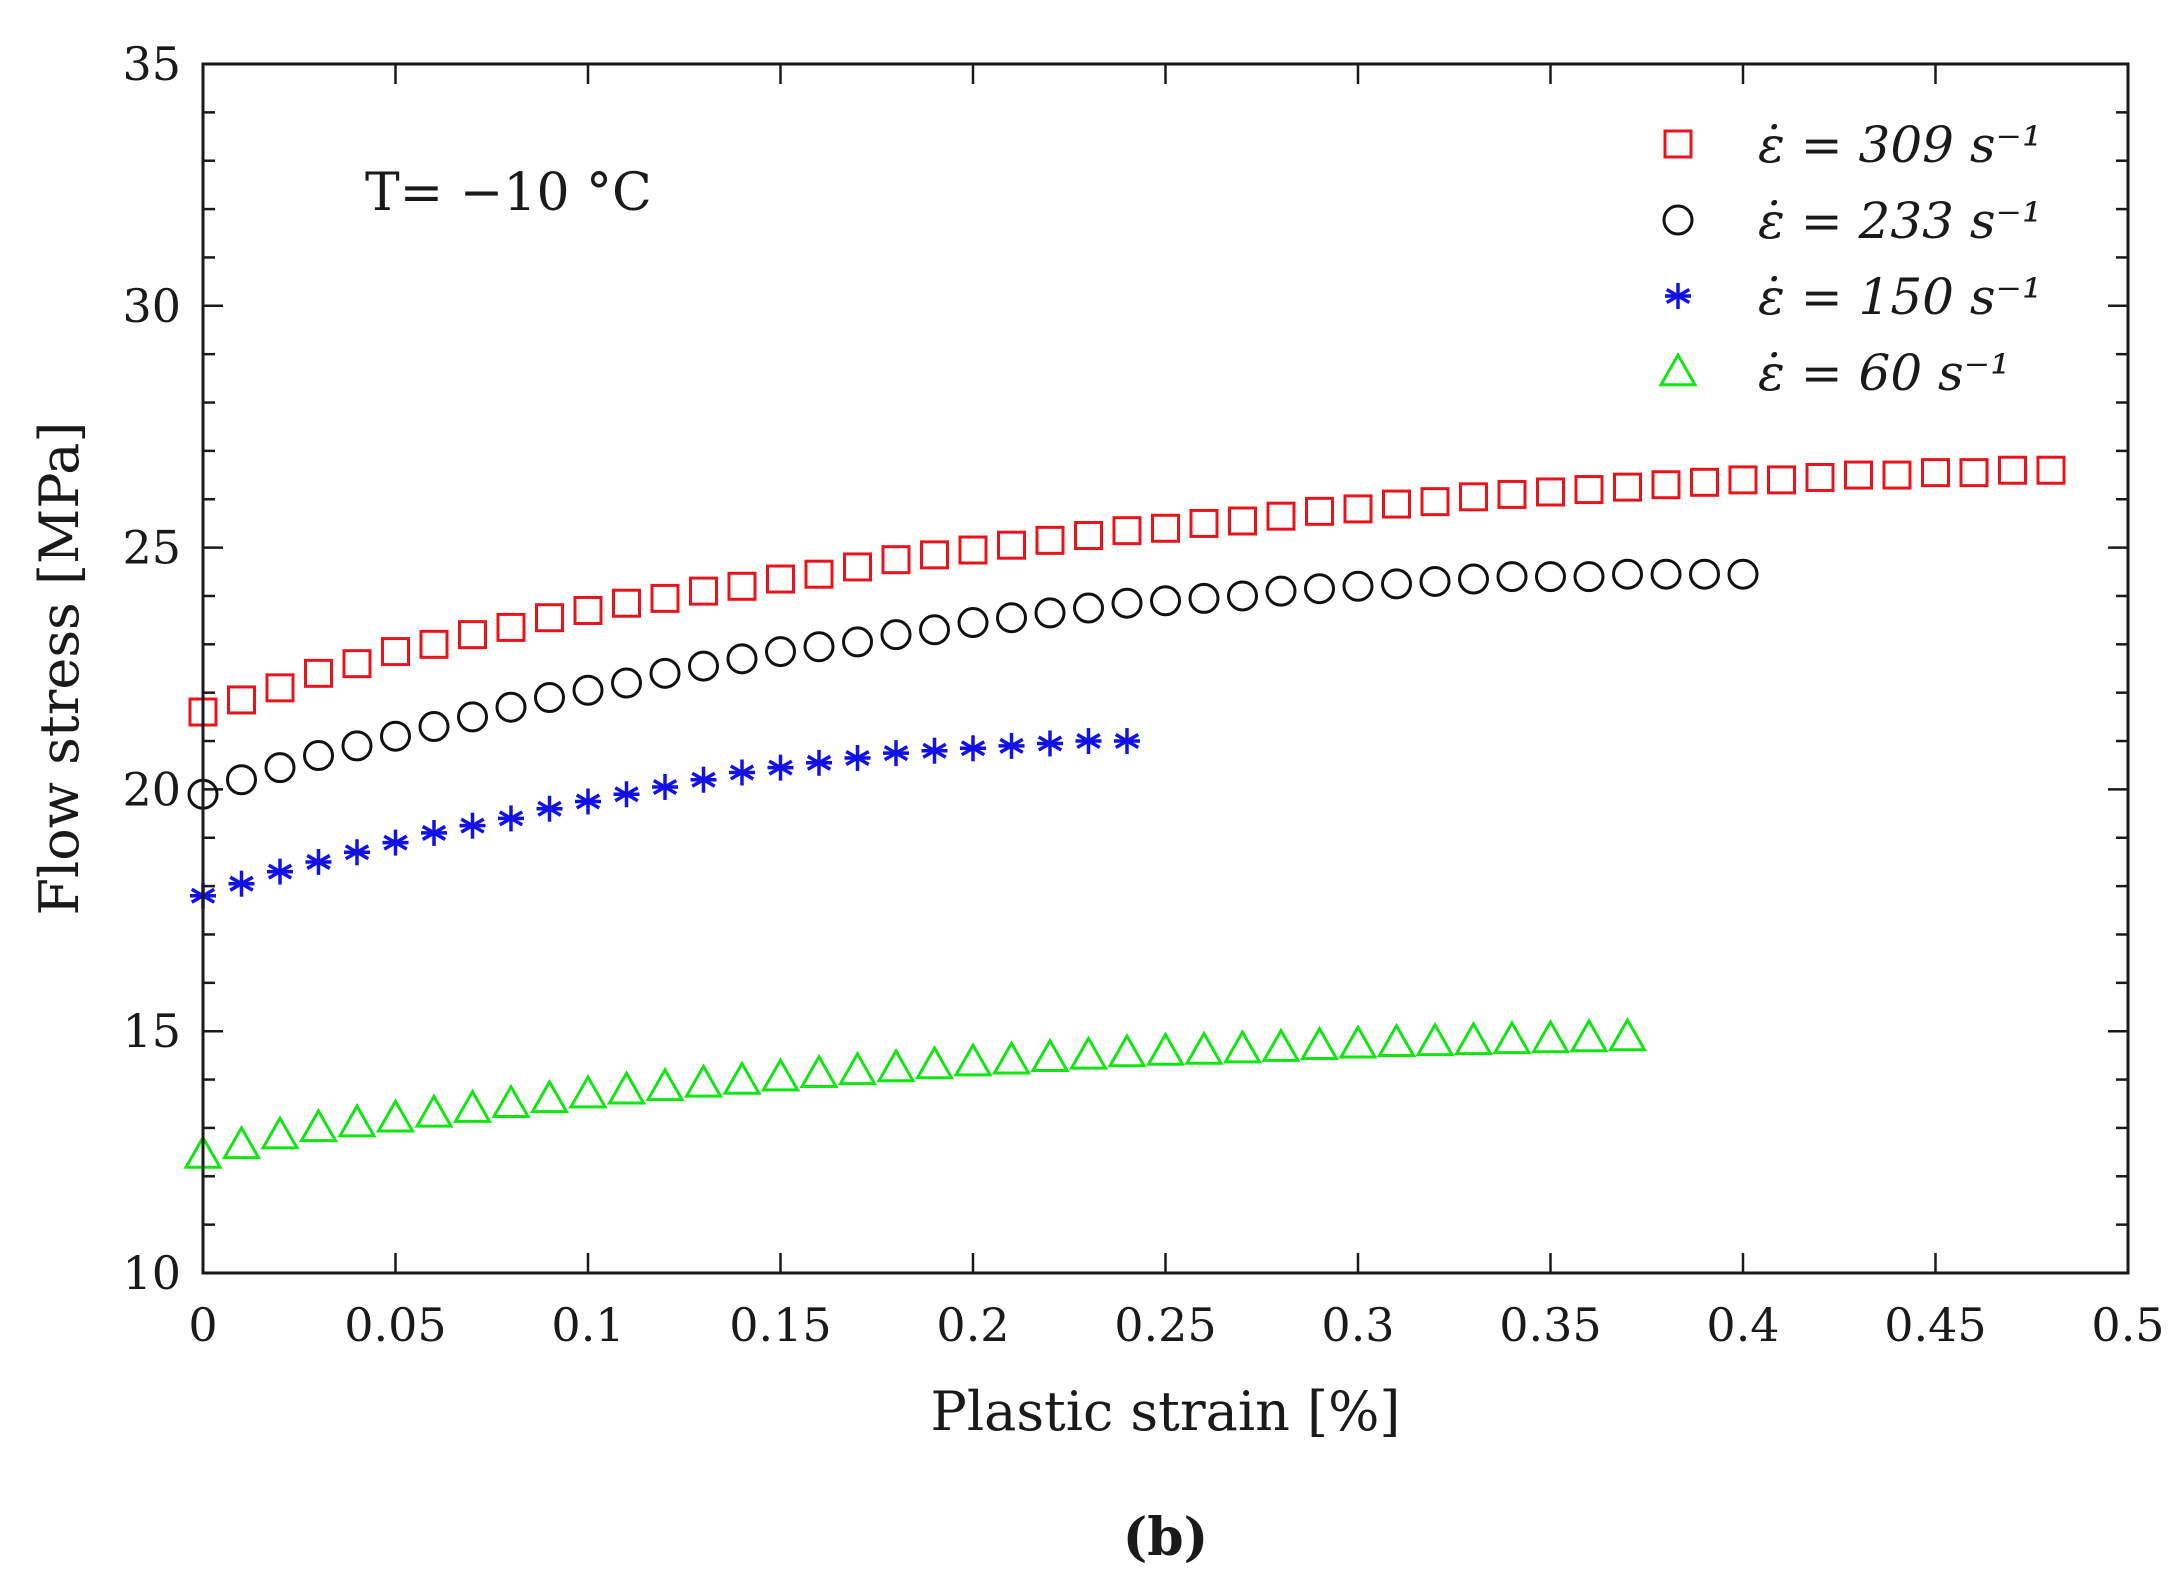 The height and width of the screenshot is (1584, 2178). What do you see at coordinates (1900, 221) in the screenshot?
I see `legend-label: ε̇ = 233 s⁻¹` at bounding box center [1900, 221].